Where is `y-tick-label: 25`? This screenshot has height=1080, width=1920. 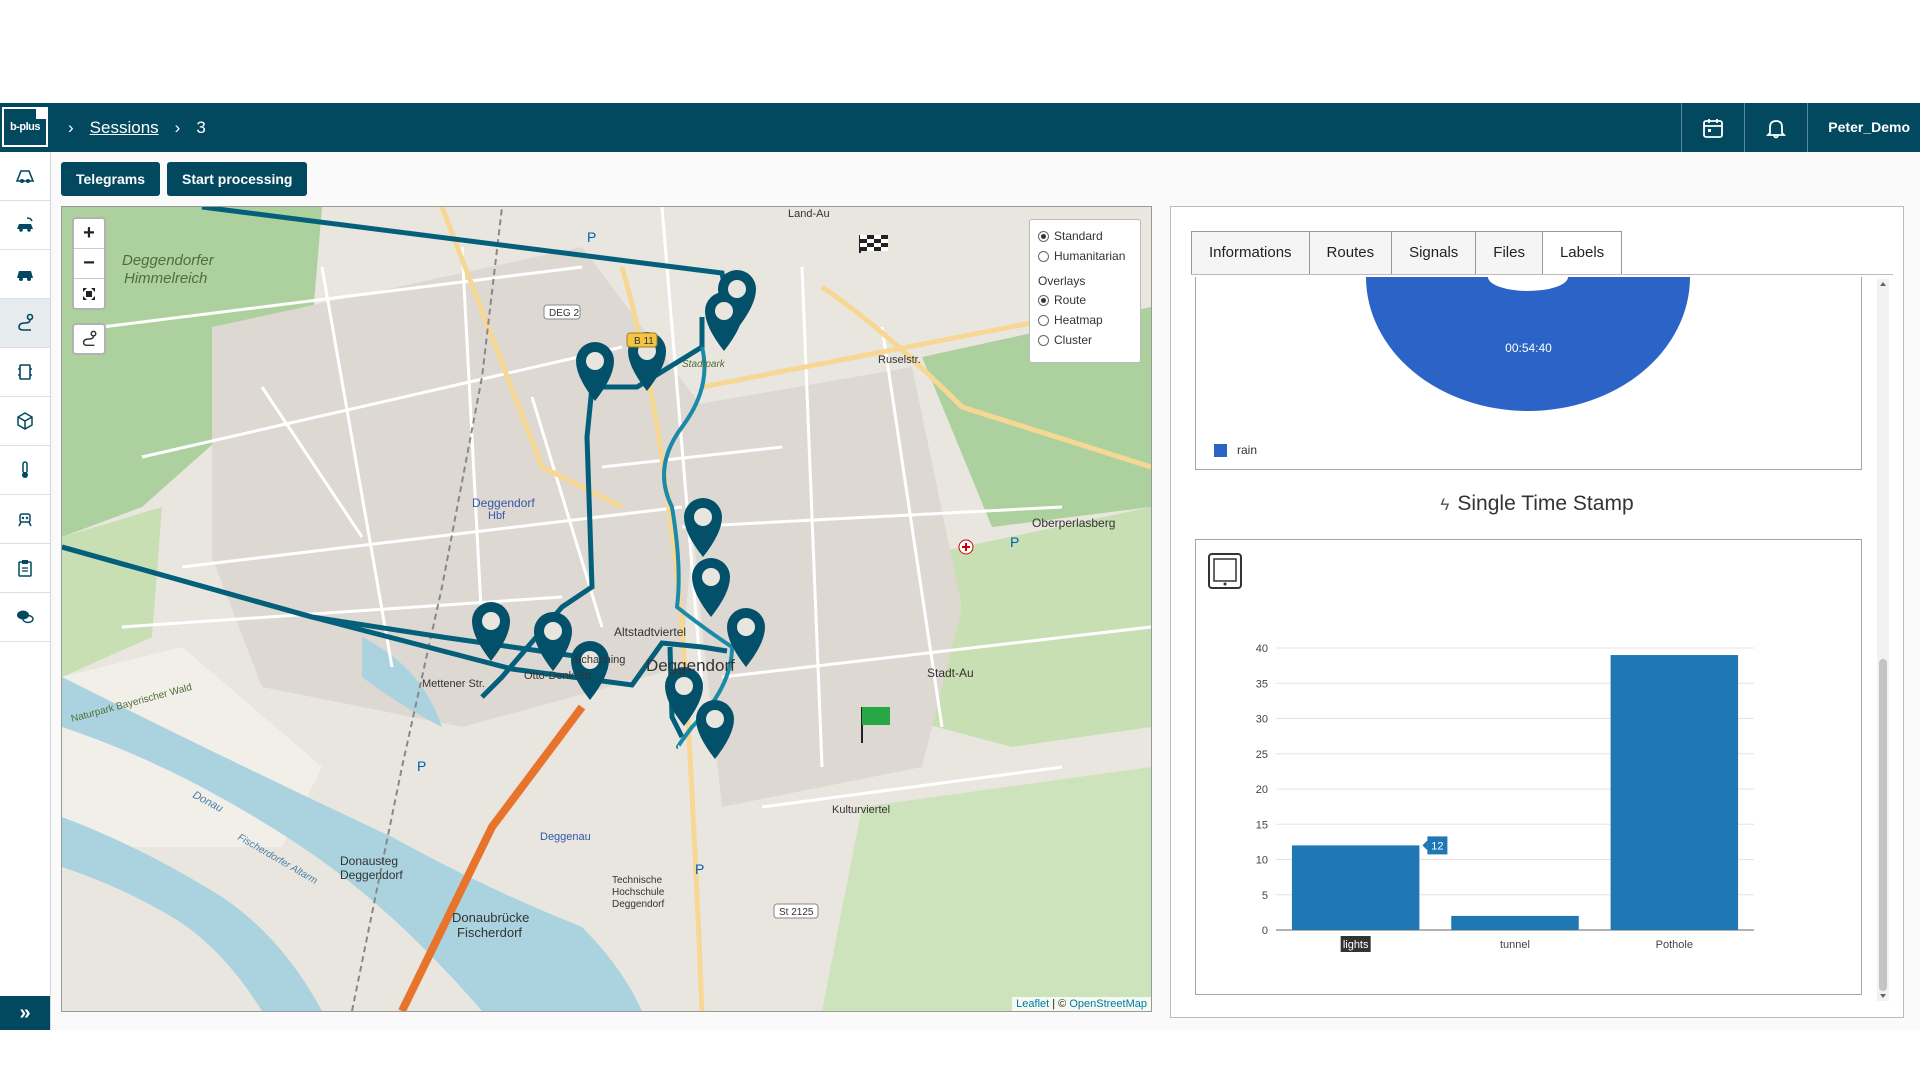
y-tick-label: 25 is located at coordinates (1262, 755).